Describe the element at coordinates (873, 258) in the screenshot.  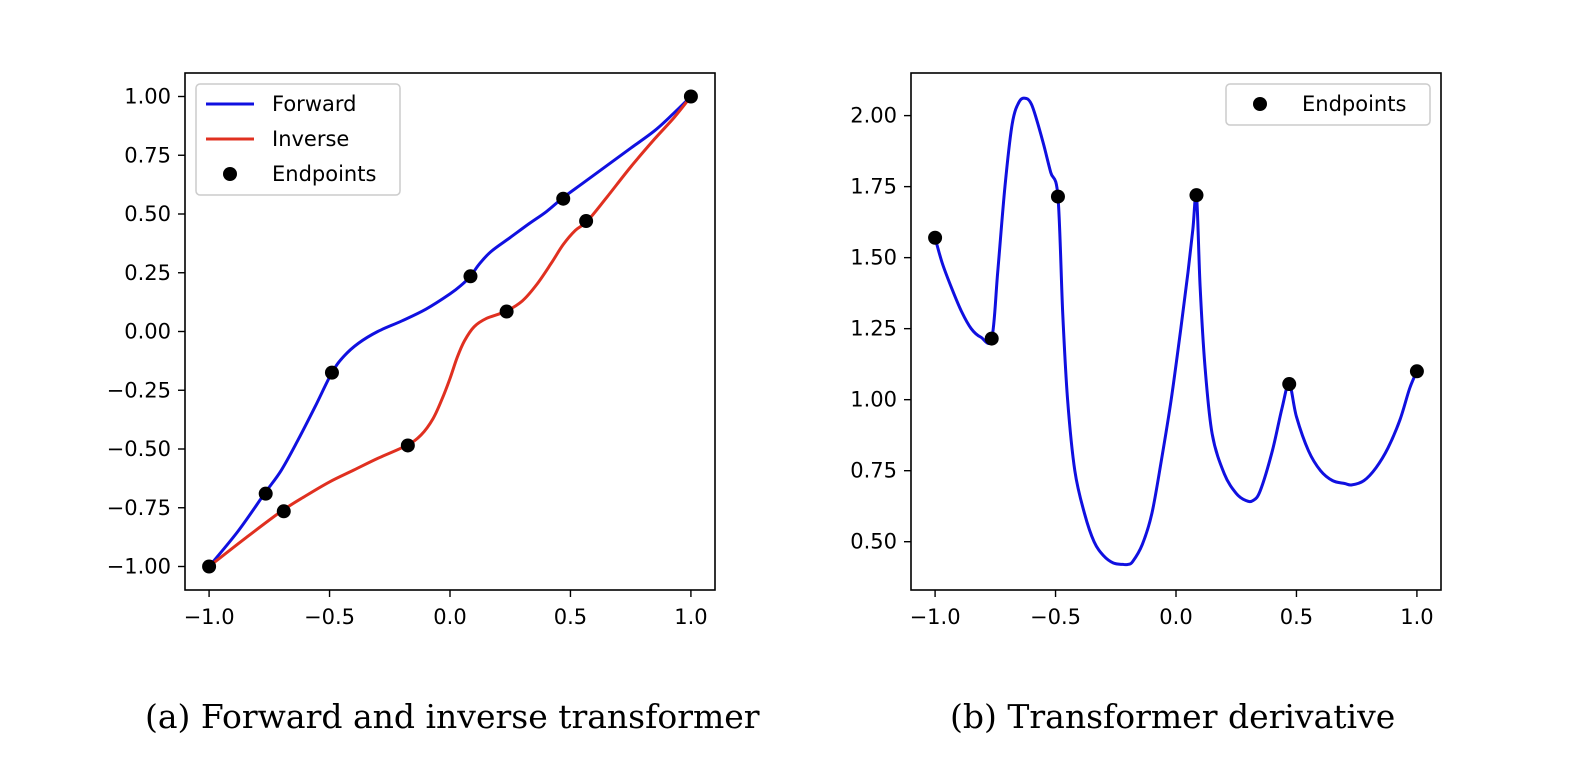
I see `y-tick-label: 1.50` at that location.